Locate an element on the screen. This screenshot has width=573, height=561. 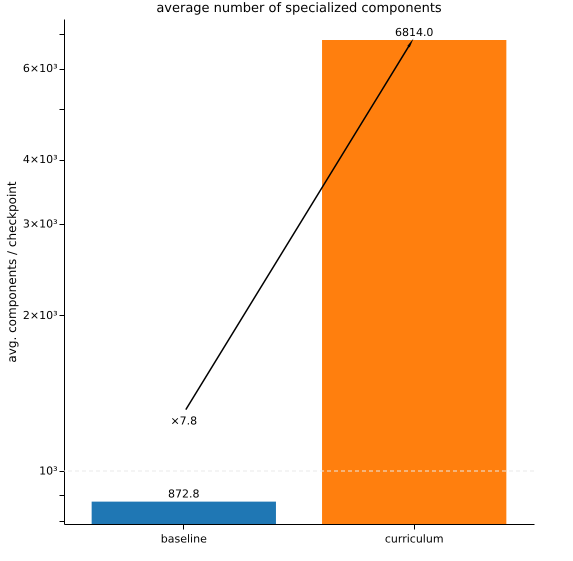
y-axis-title: avg. components / checkpoint is located at coordinates (11, 272).